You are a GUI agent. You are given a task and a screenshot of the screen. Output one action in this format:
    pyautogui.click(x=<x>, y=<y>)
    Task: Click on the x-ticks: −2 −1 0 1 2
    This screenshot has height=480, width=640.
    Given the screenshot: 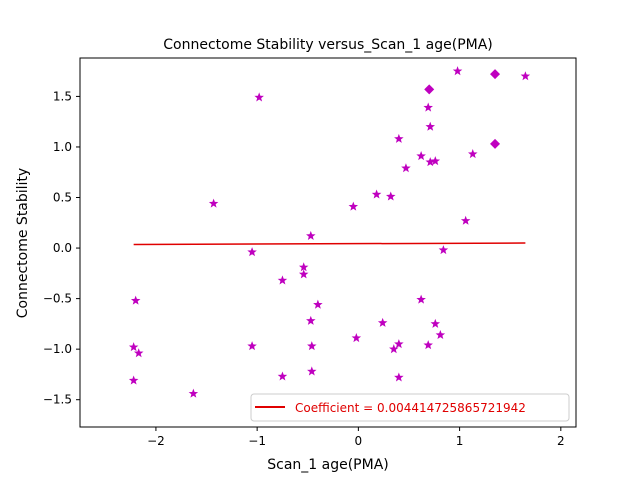 What is the action you would take?
    pyautogui.click(x=356, y=437)
    